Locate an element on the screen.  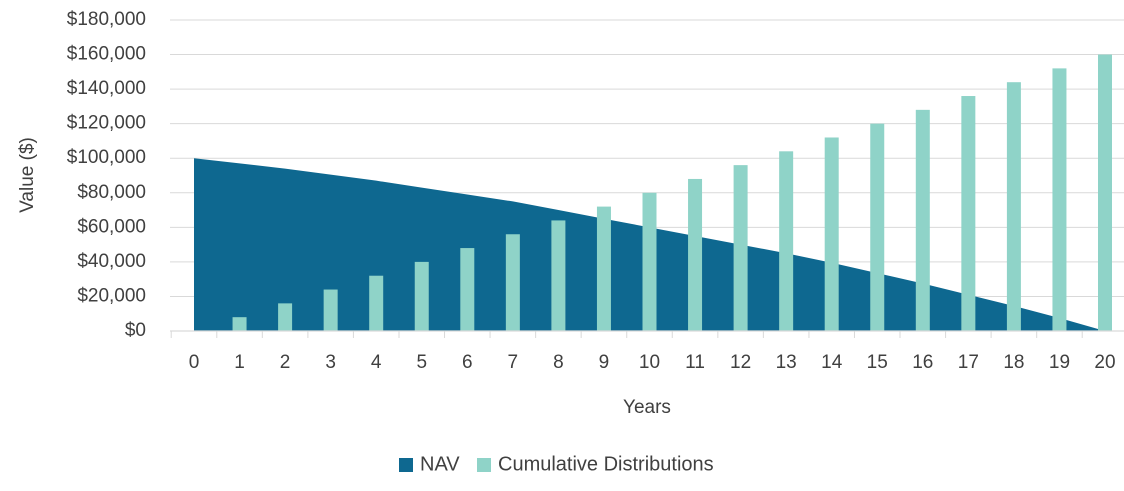
x-axis-tick-labels: 0 1 2 3 4 5 6 7 8 9 10 11 12 13 14 15 16 17 18 19 20 is located at coordinates (652, 362).